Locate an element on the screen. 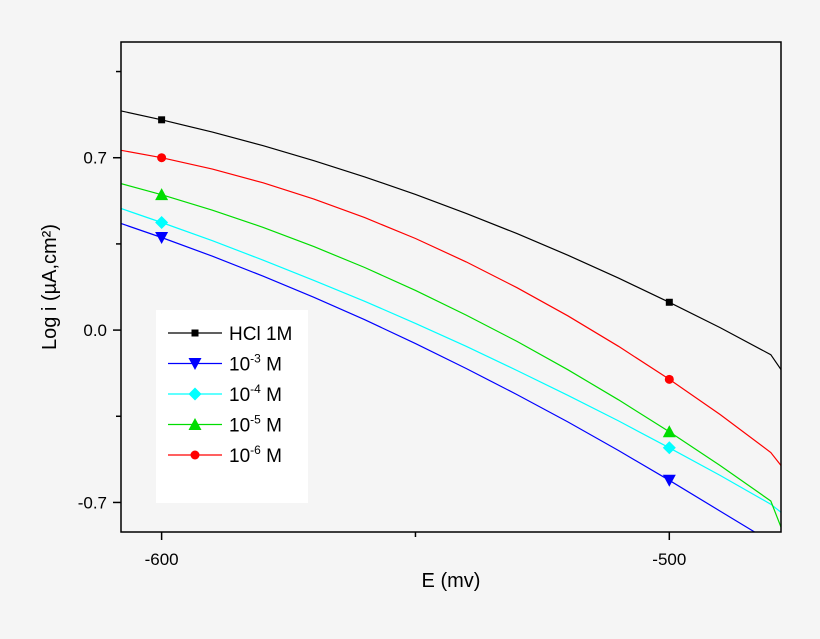 Image resolution: width=820 pixels, height=639 pixels. legend-label: 10-6 M is located at coordinates (255, 455).